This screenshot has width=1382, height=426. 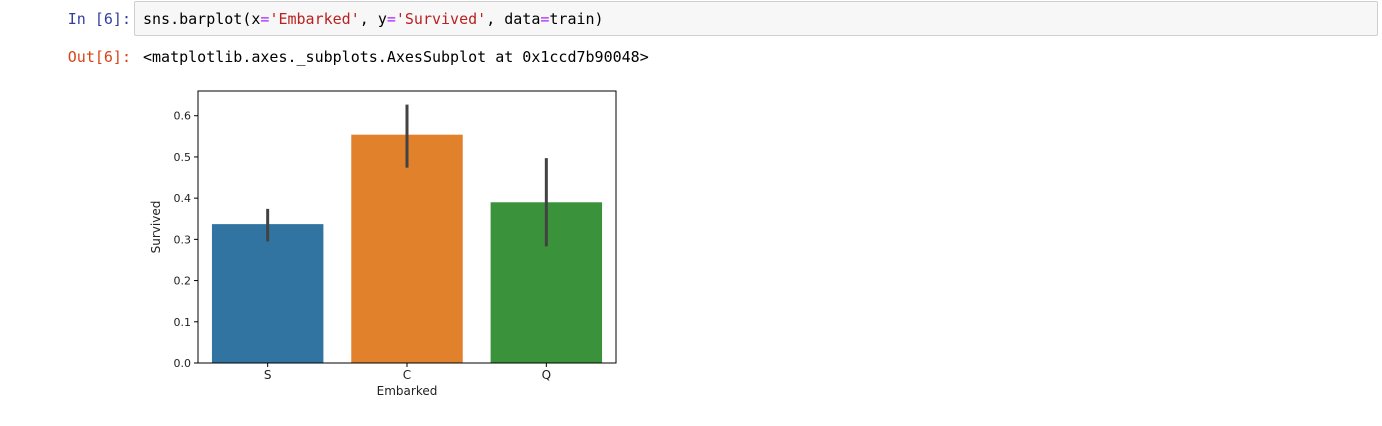 I want to click on y-tick-label: 0.4, so click(x=183, y=198).